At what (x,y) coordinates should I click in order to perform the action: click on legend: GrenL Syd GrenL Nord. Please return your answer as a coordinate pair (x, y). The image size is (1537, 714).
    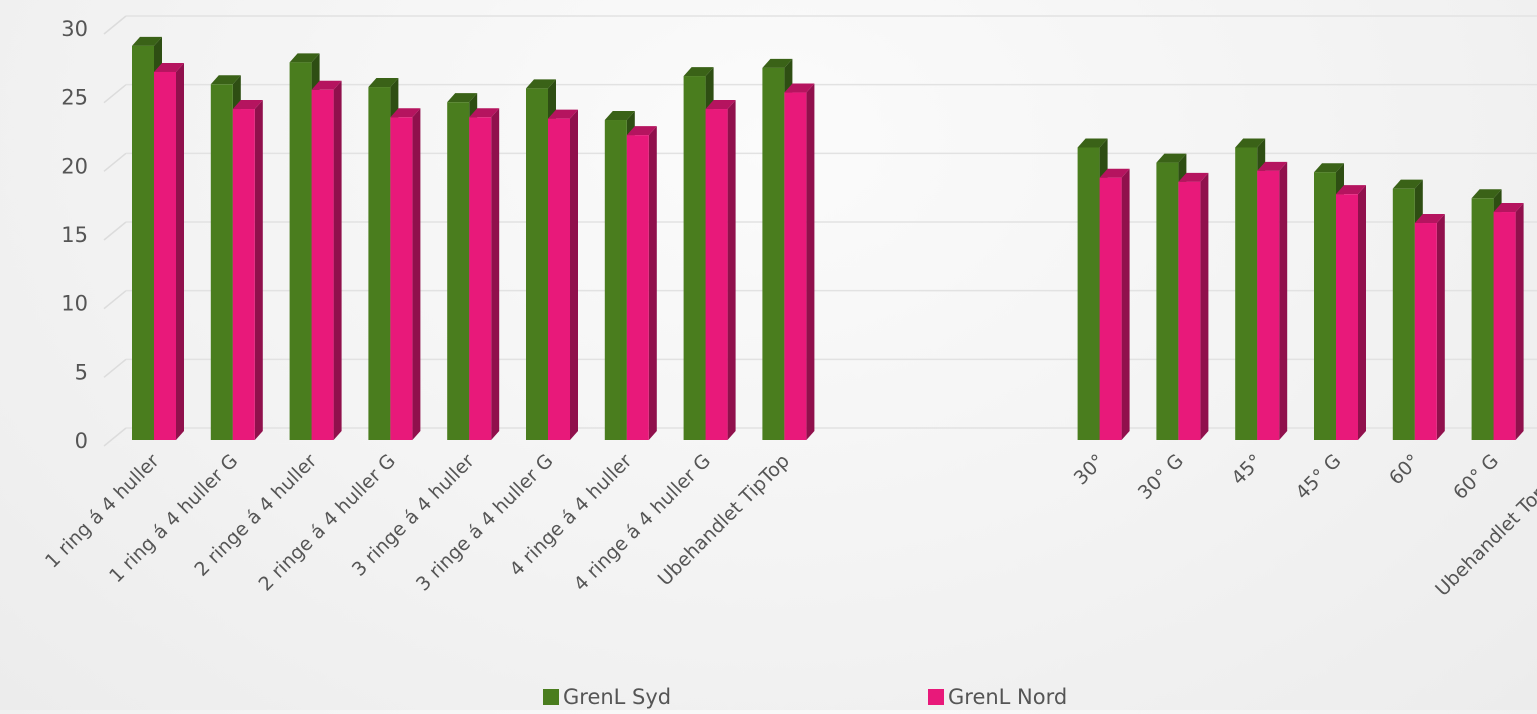
    Looking at the image, I should click on (805, 697).